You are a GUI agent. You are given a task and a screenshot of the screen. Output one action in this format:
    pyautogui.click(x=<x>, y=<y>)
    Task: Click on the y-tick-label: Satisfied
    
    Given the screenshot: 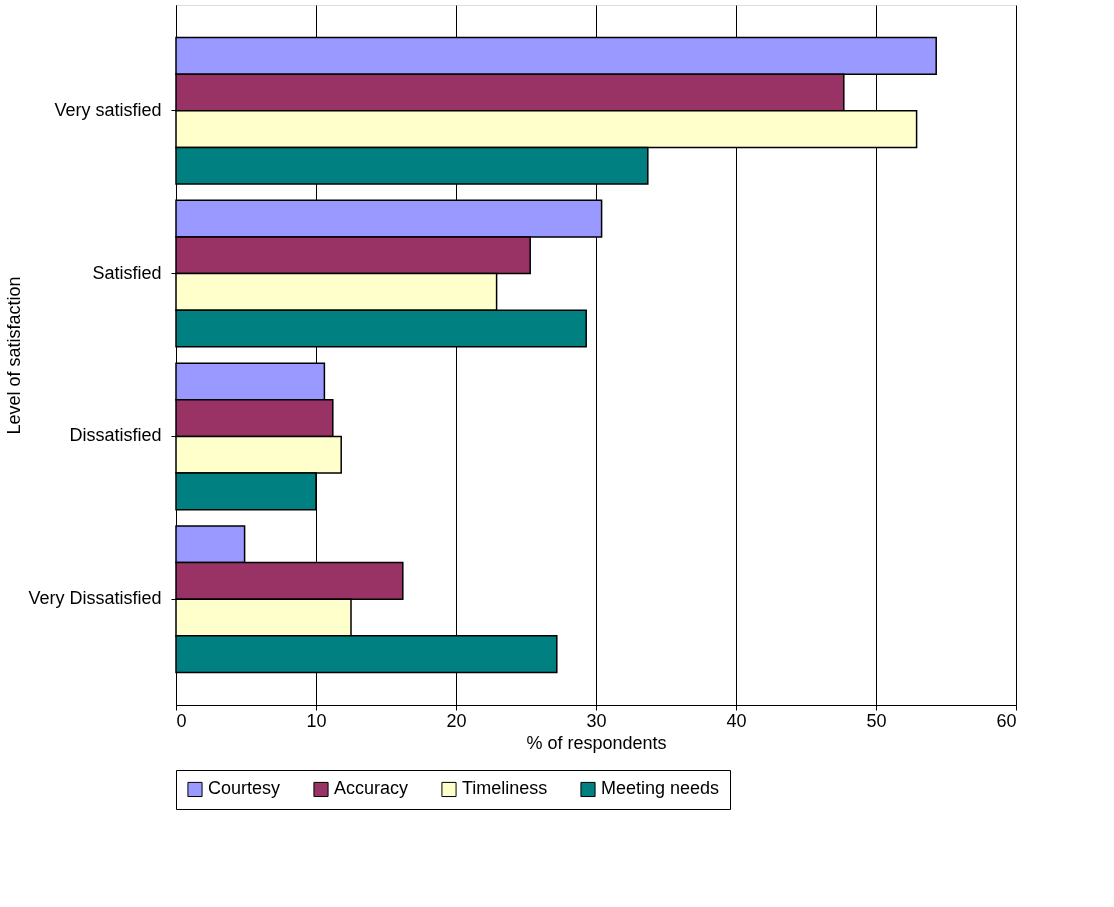 What is the action you would take?
    pyautogui.click(x=127, y=272)
    